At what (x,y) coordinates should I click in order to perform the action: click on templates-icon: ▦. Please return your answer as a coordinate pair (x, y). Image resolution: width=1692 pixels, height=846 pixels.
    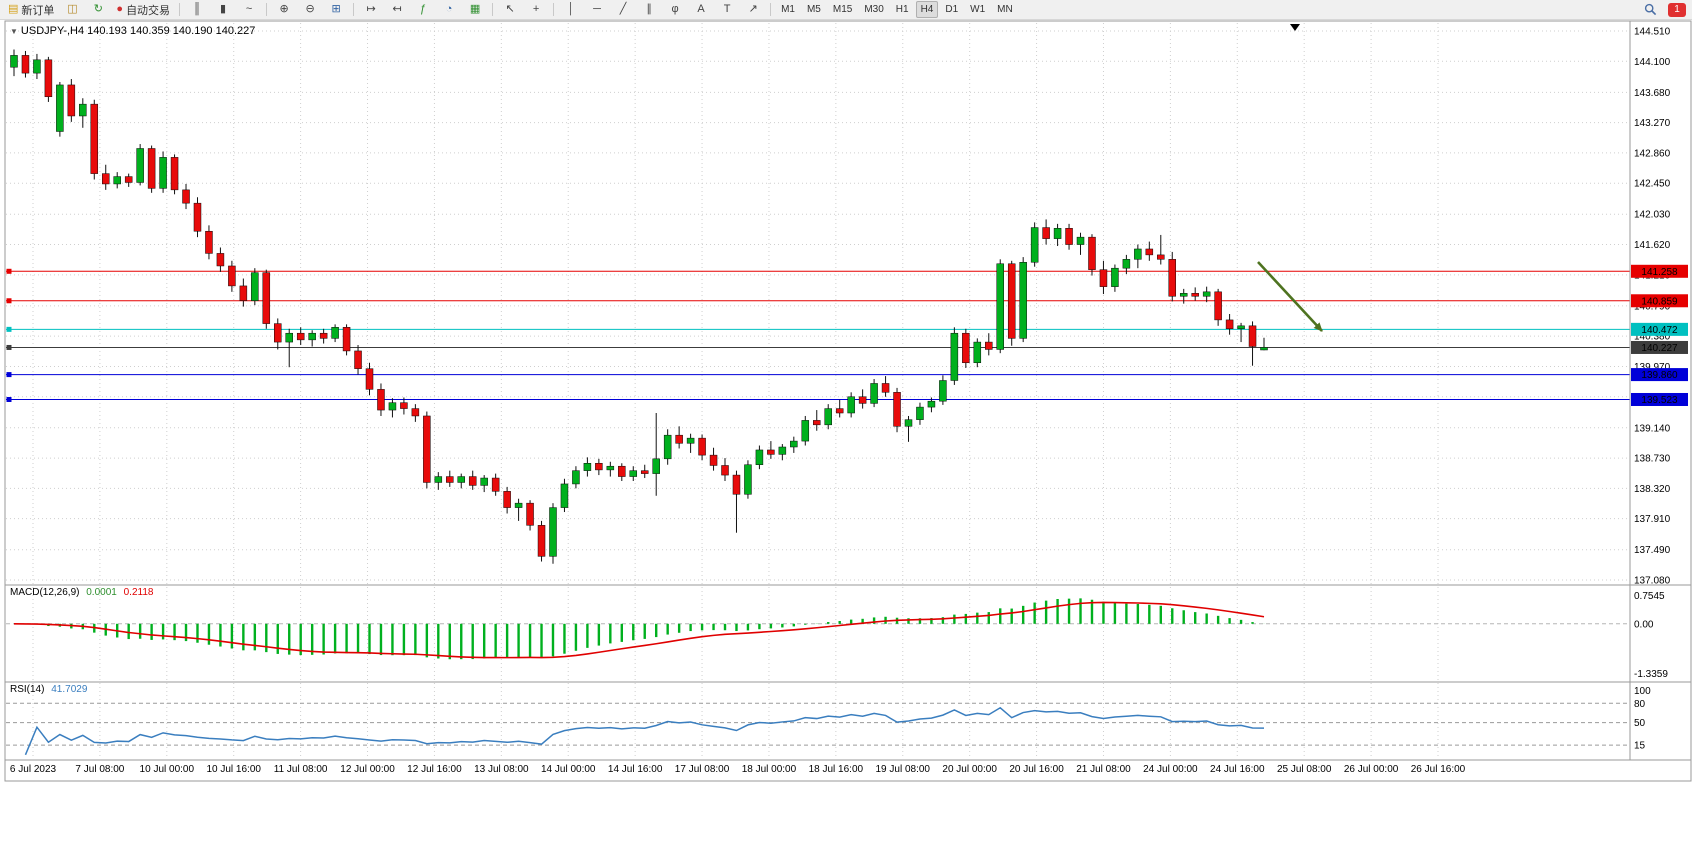
    Looking at the image, I should click on (475, 9).